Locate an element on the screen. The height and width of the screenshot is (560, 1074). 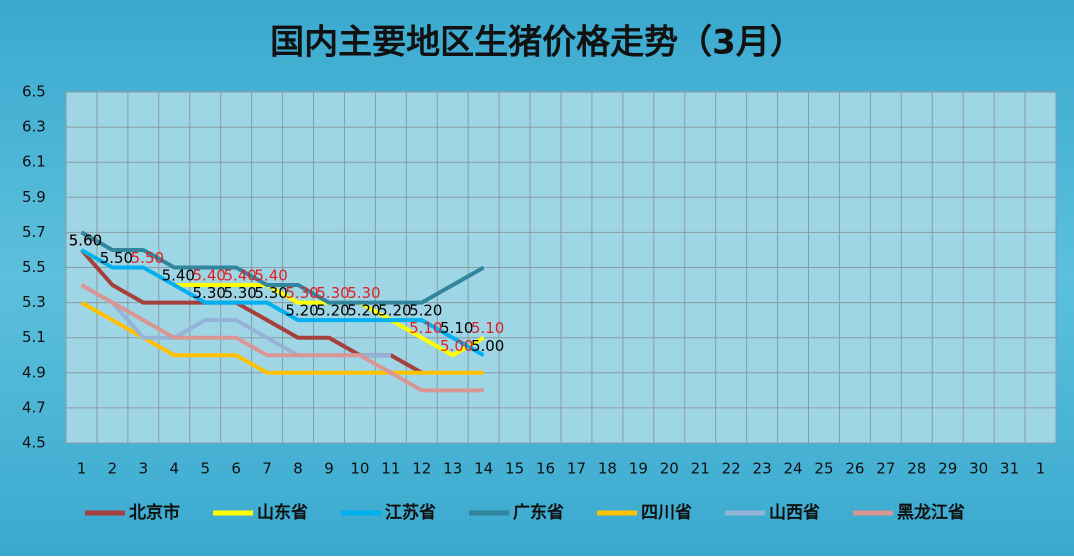
legend-label: 山西省 is located at coordinates (794, 512).